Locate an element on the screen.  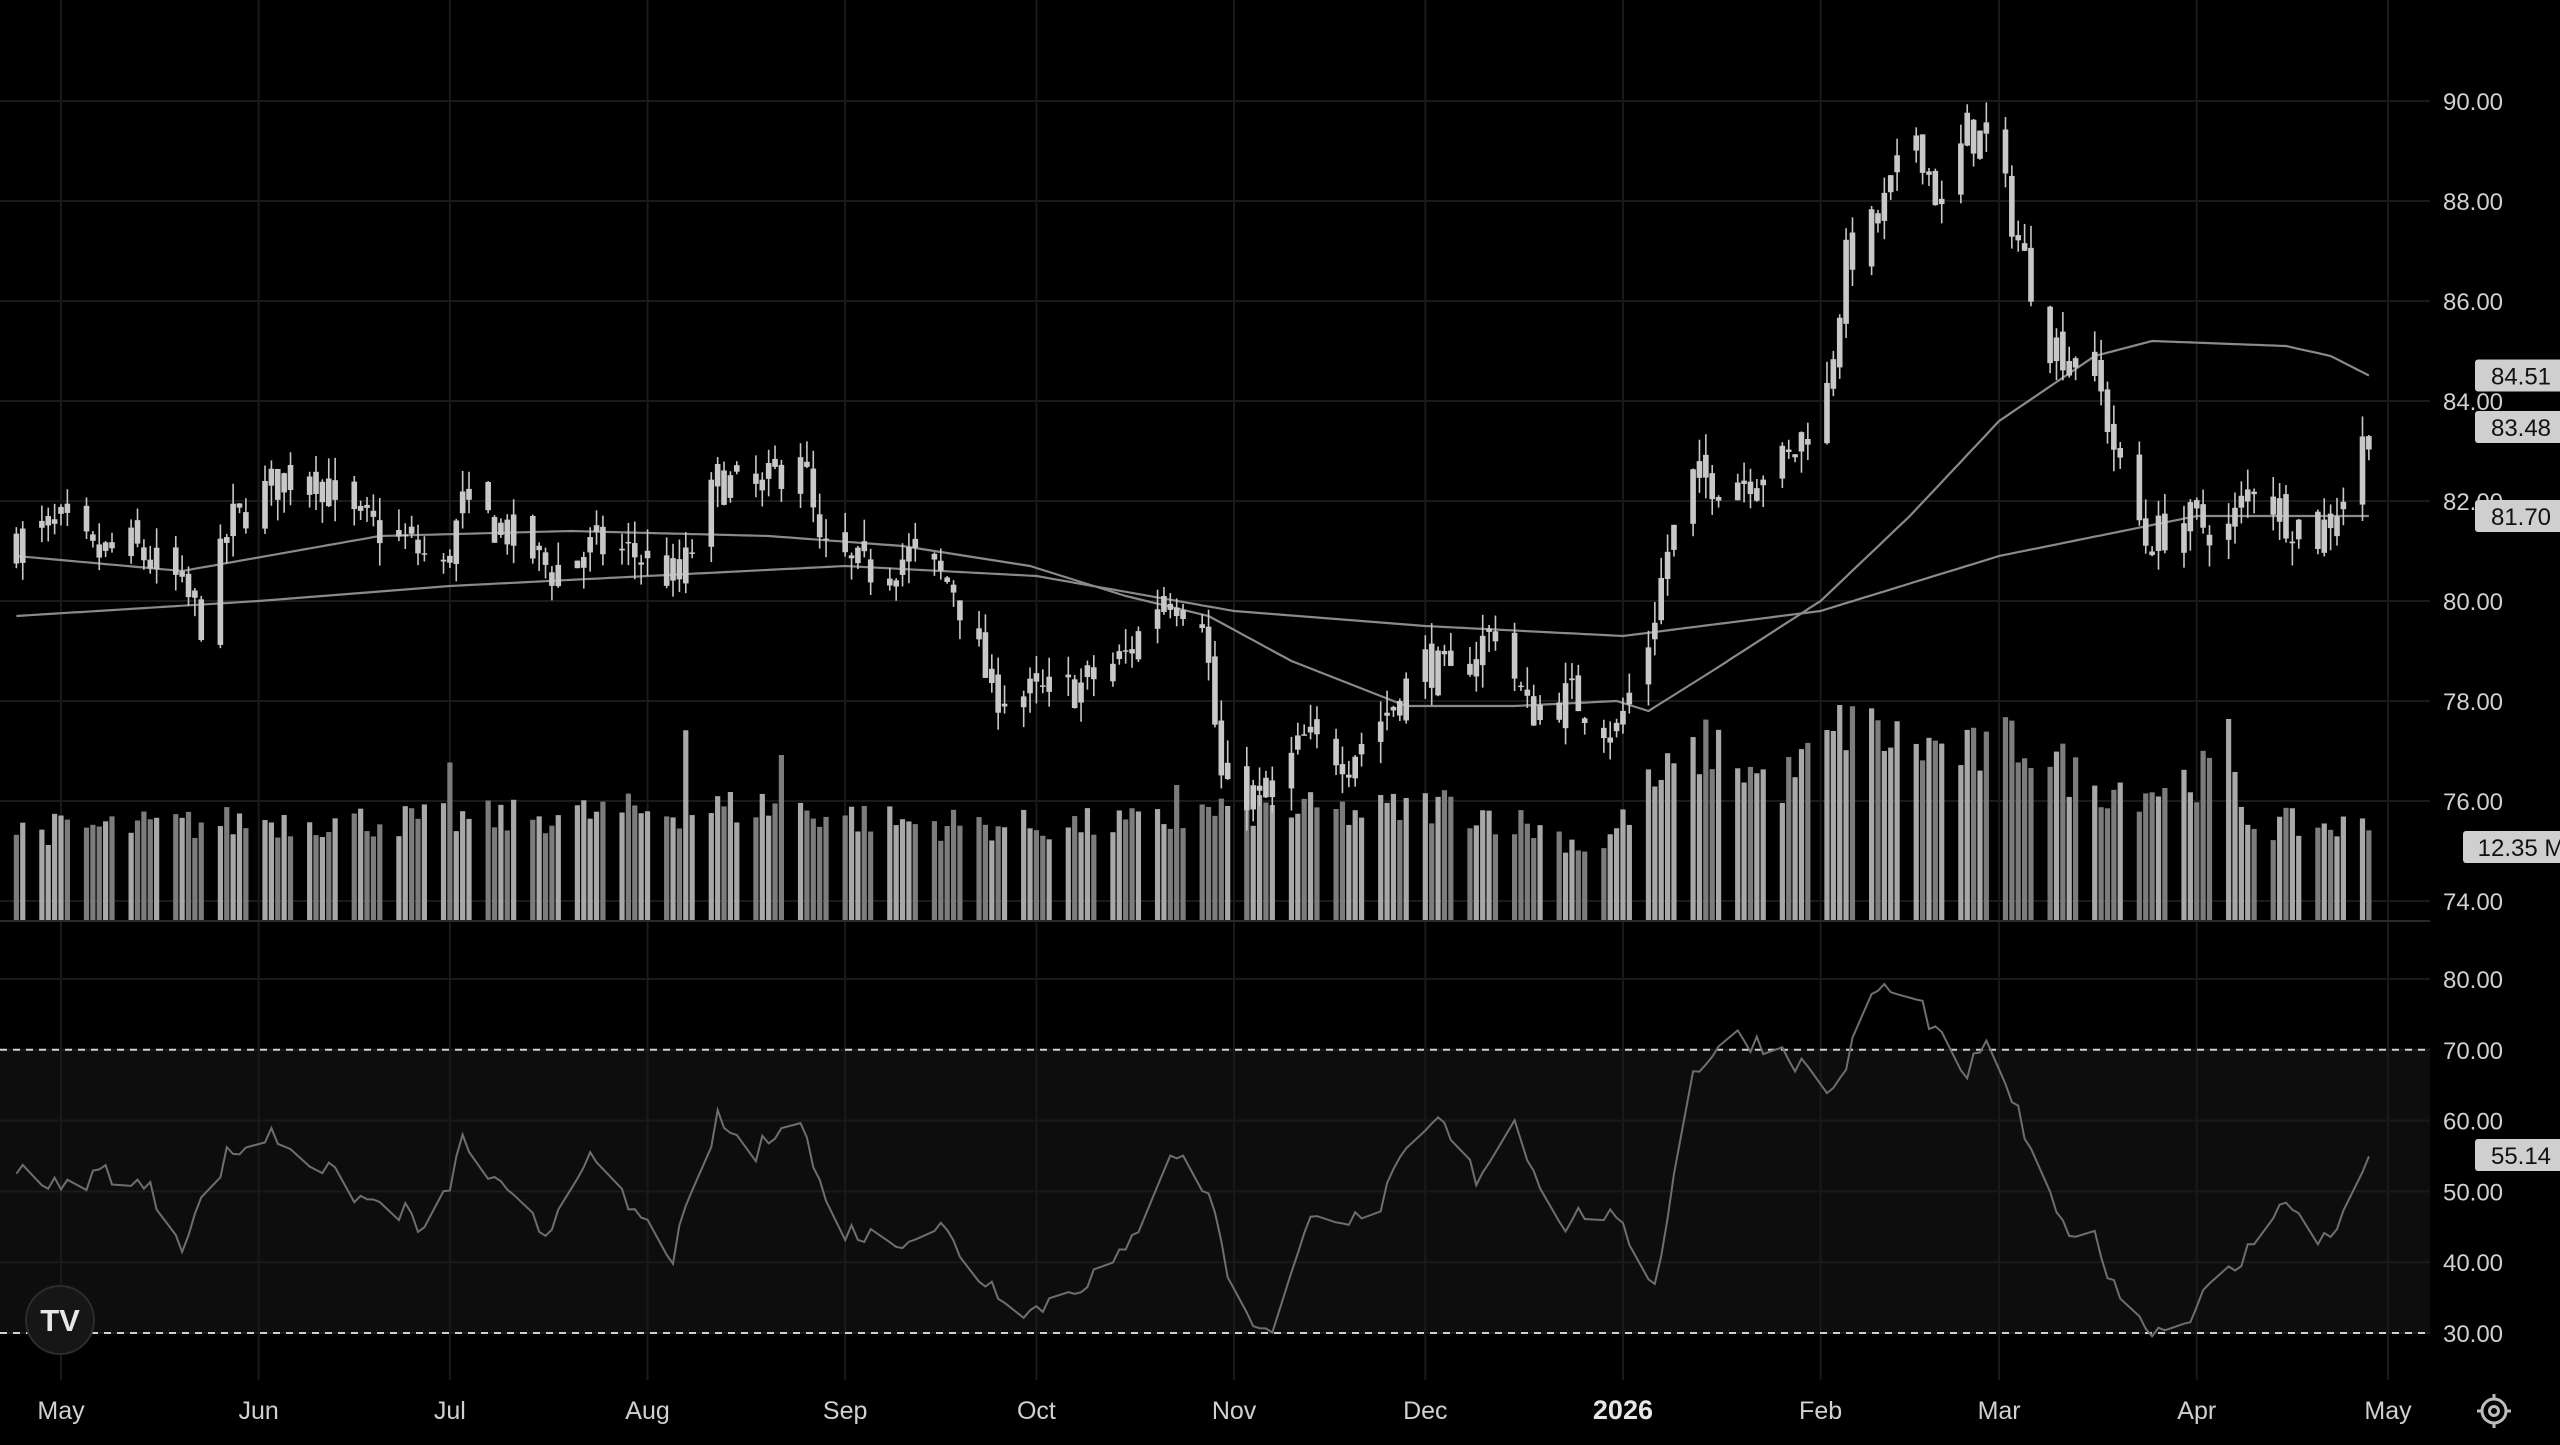
gear-icon is located at coordinates (2494, 1411).